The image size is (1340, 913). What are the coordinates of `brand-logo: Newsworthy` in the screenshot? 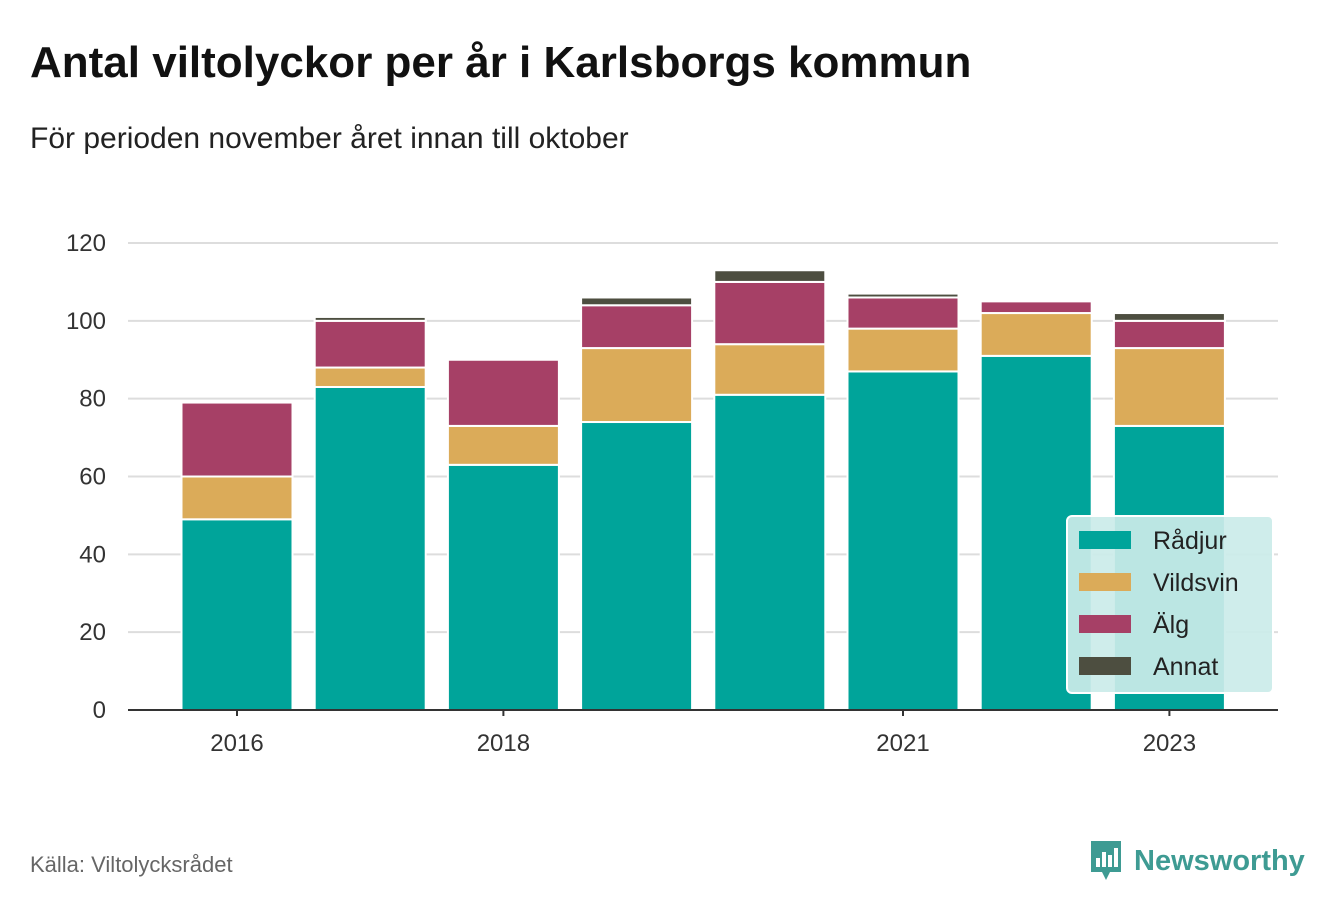 It's located at (1196, 861).